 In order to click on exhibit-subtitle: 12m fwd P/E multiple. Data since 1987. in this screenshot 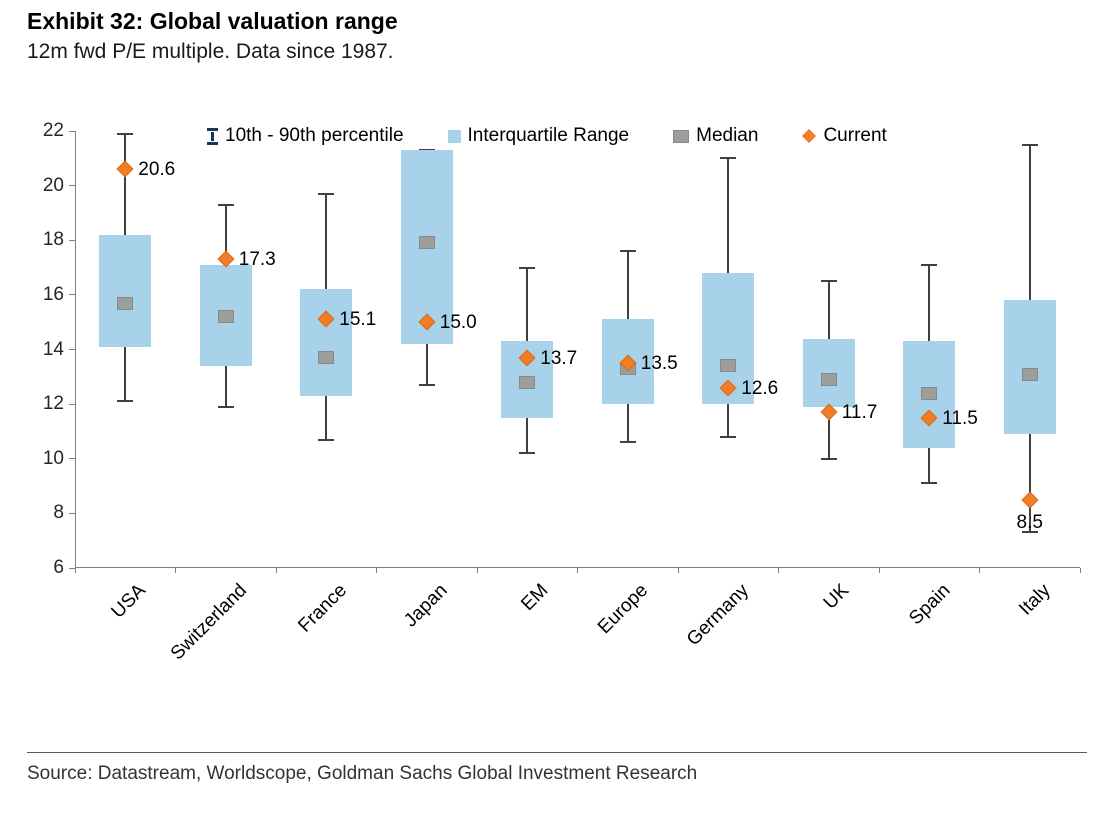, I will do `click(210, 51)`.